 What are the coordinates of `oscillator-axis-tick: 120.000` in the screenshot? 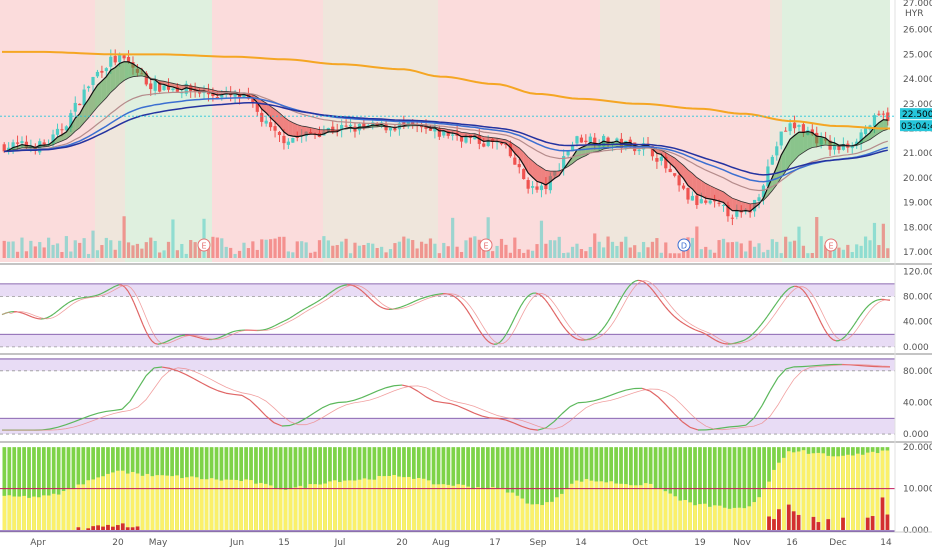 It's located at (917, 272).